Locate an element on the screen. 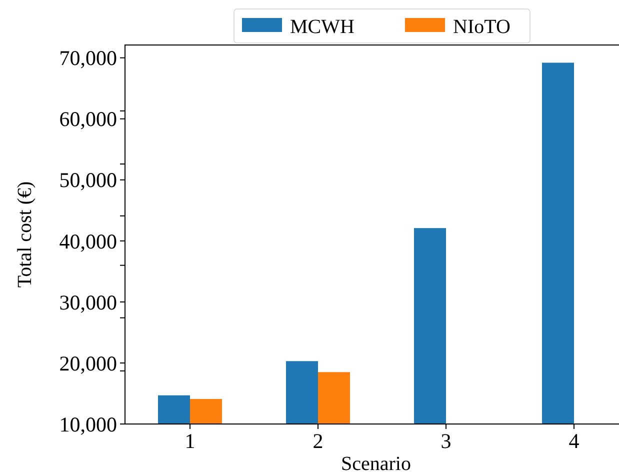 Image resolution: width=619 pixels, height=472 pixels. y-tick-label: 50,000 is located at coordinates (88, 180).